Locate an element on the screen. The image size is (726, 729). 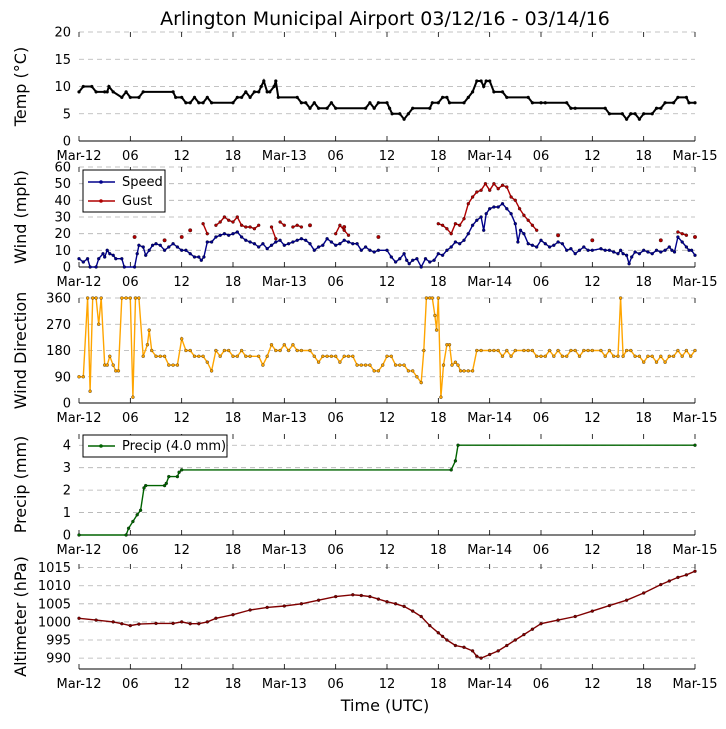
x-tick-label: Mar-14 is located at coordinates (489, 156).